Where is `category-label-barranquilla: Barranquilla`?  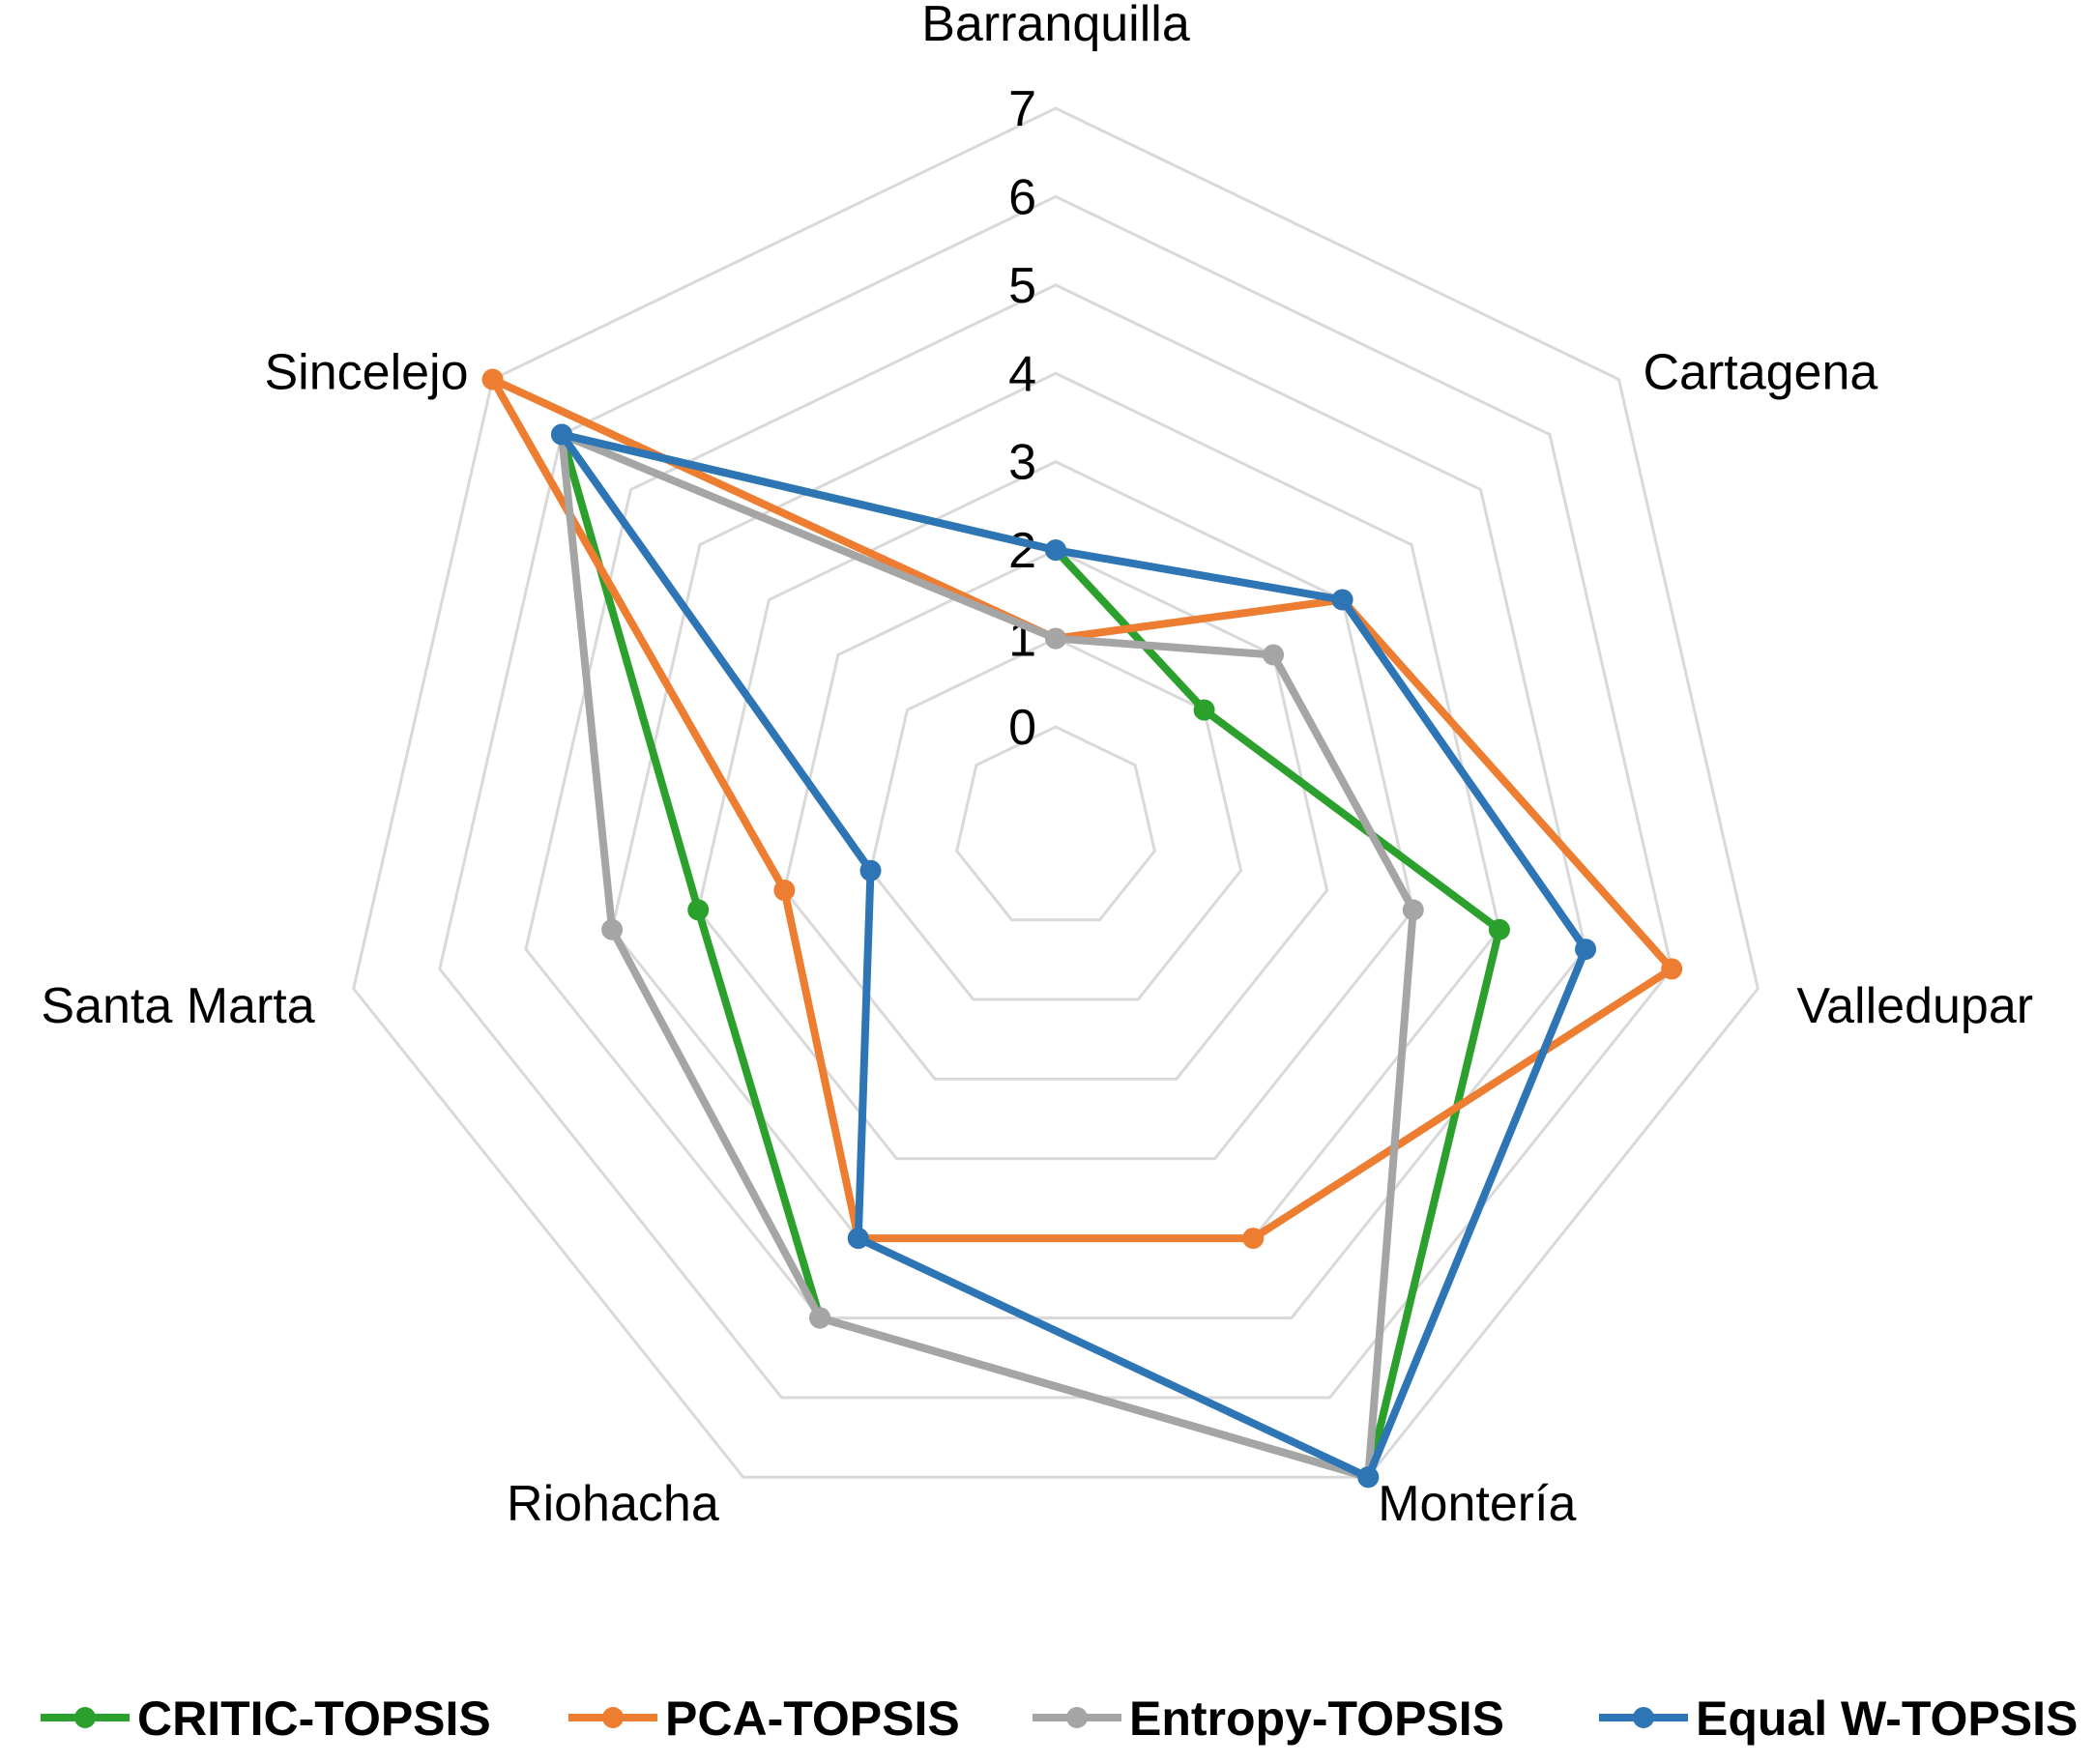
category-label-barranquilla: Barranquilla is located at coordinates (1055, 26).